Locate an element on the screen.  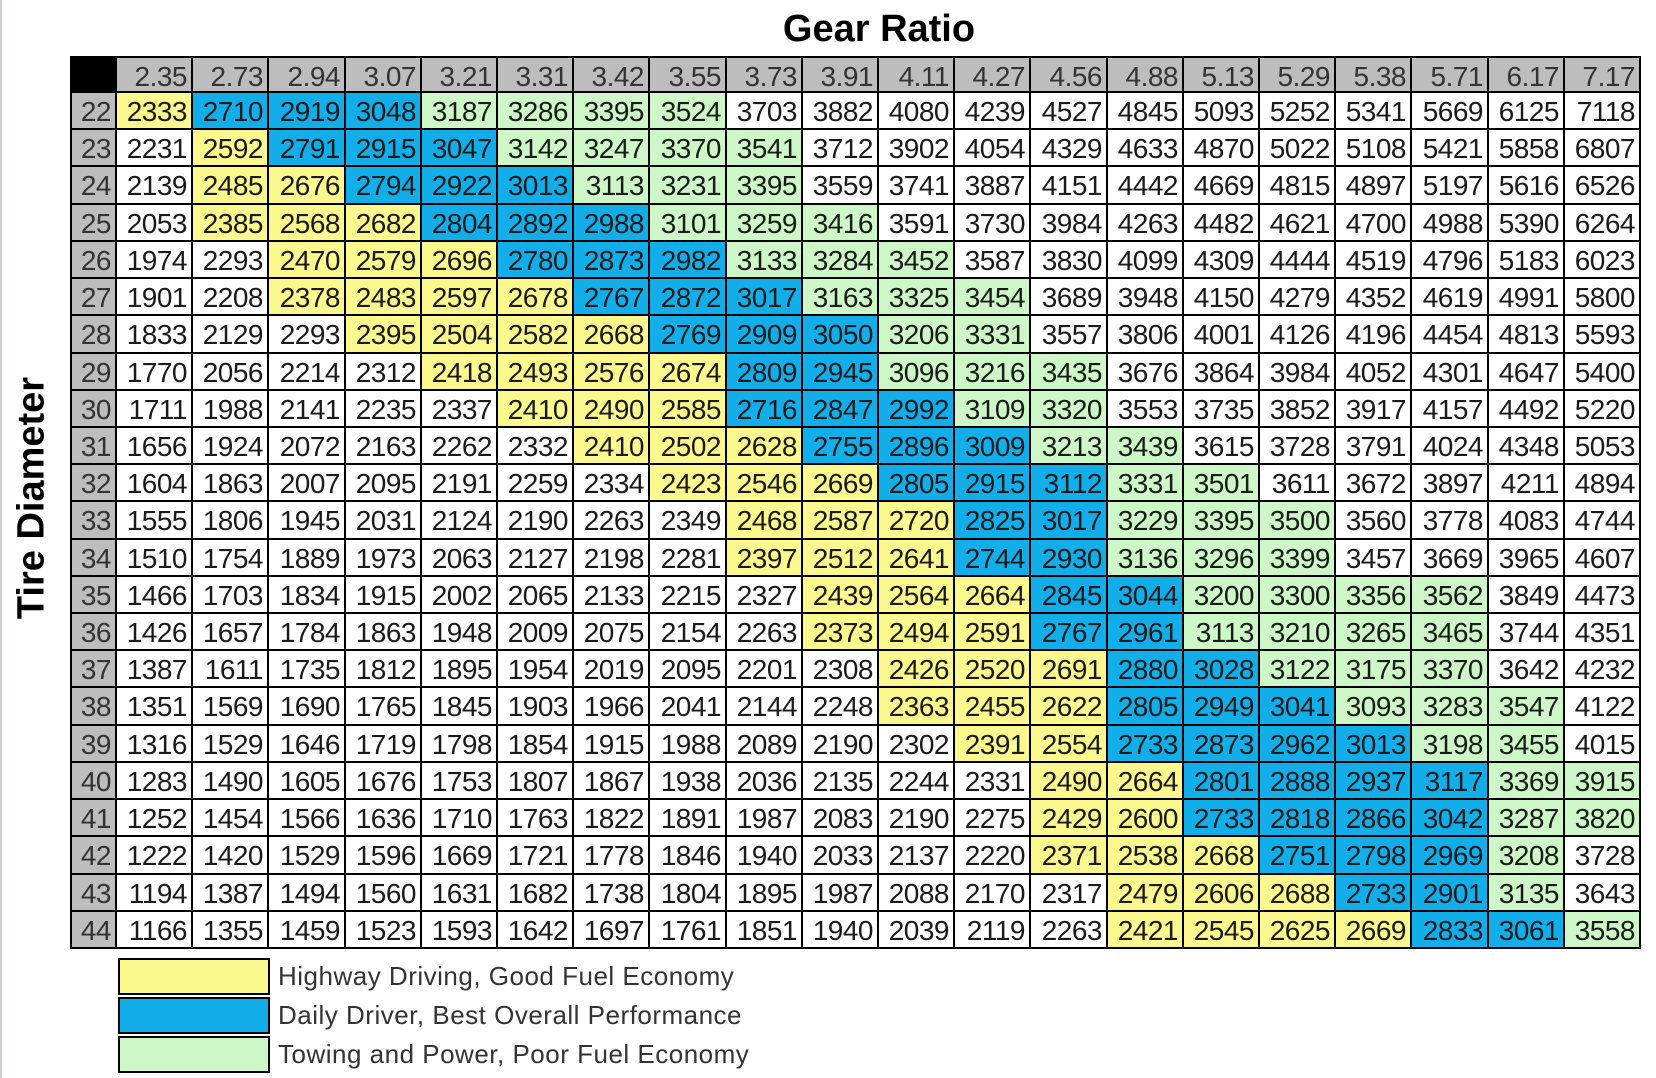
rpm-cell: 2190 is located at coordinates (841, 744).